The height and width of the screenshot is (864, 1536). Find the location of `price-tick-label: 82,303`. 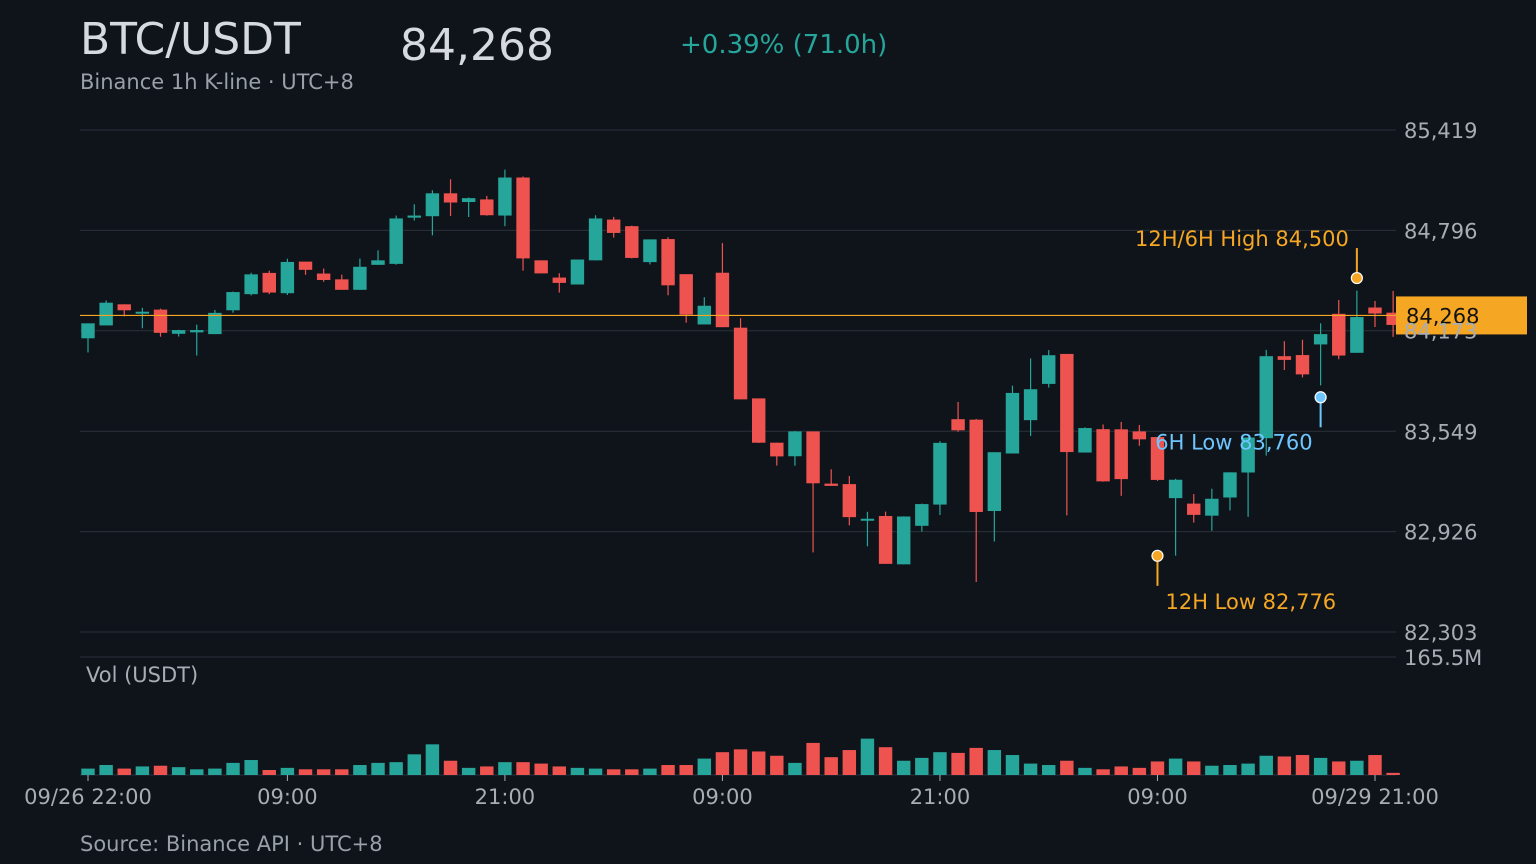

price-tick-label: 82,303 is located at coordinates (1440, 633).